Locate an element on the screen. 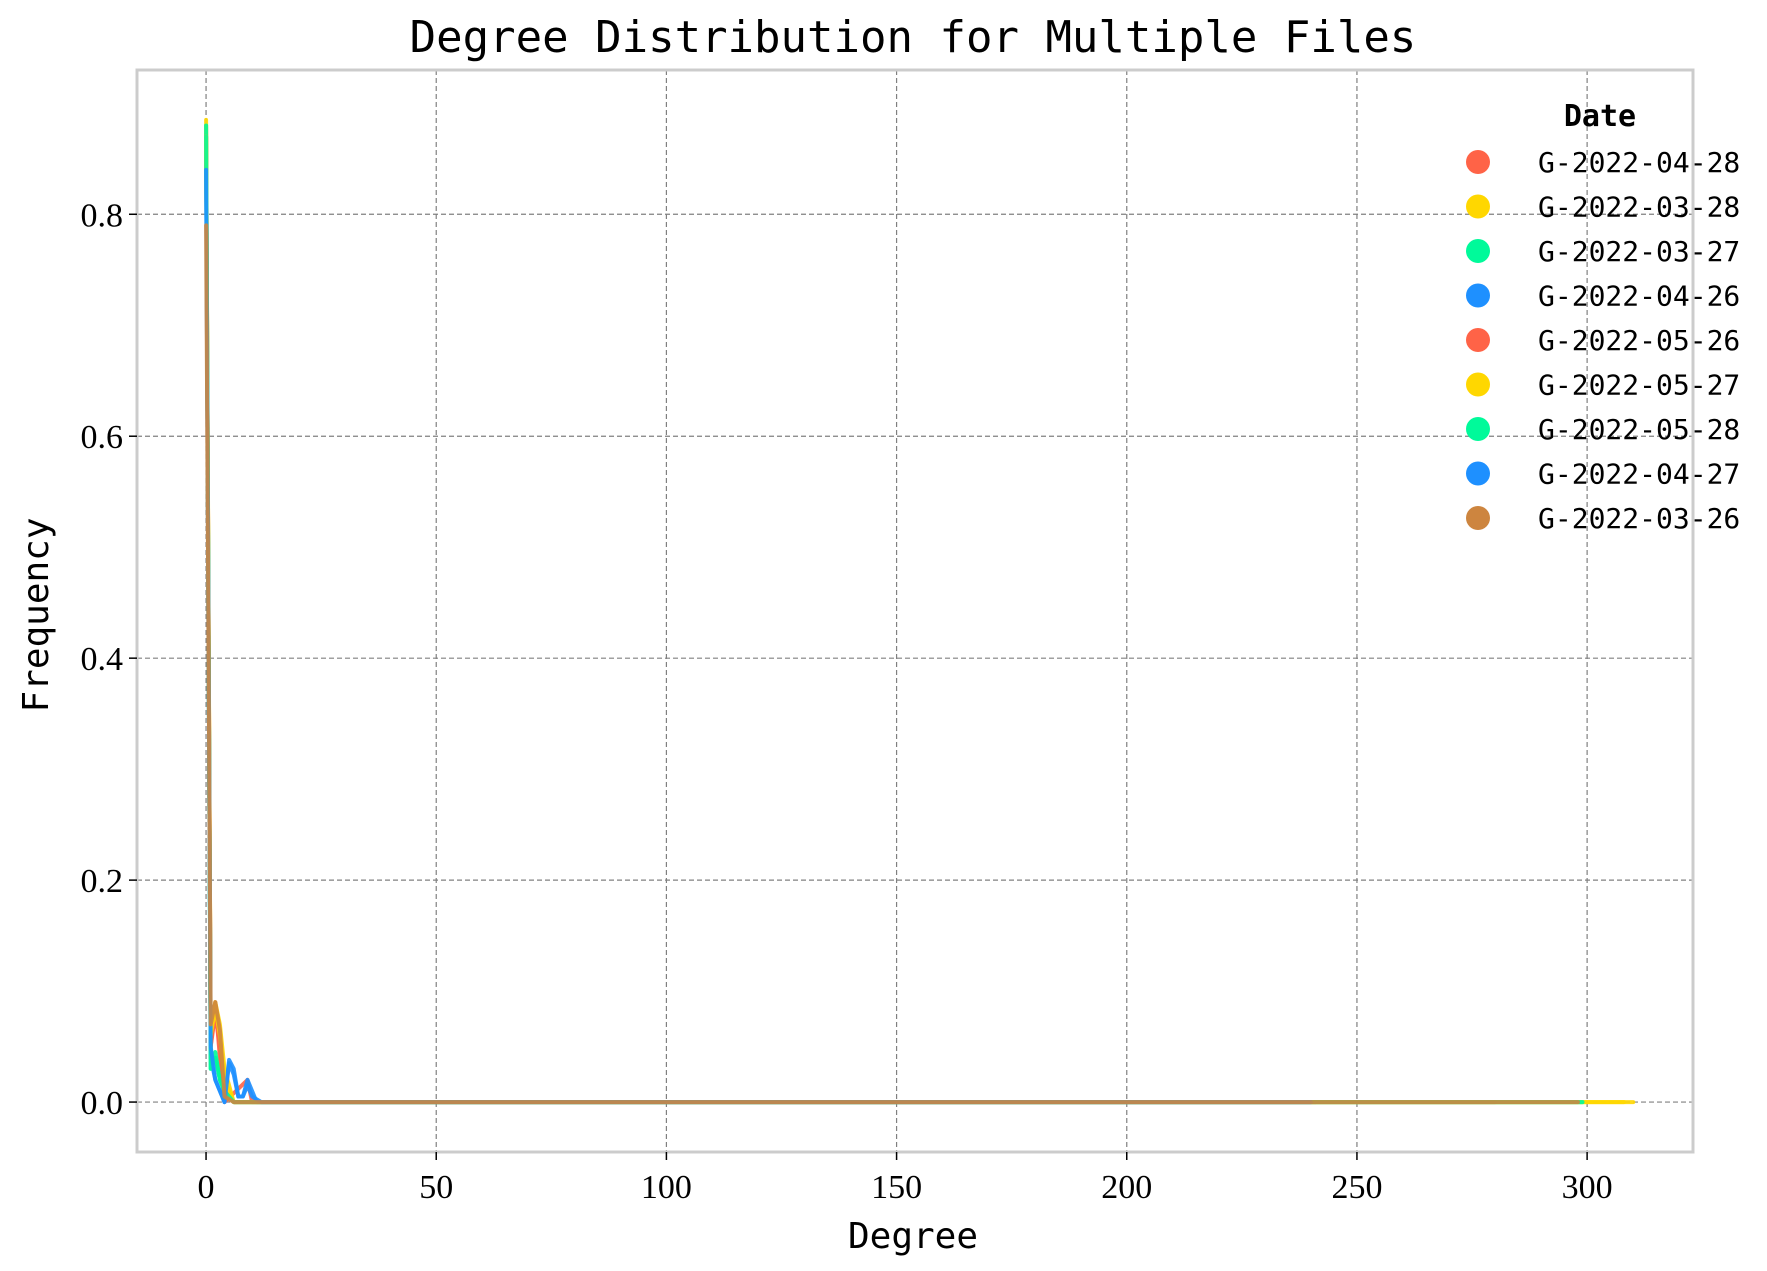 The image size is (1767, 1271). x-tick-label: 100 is located at coordinates (666, 1187).